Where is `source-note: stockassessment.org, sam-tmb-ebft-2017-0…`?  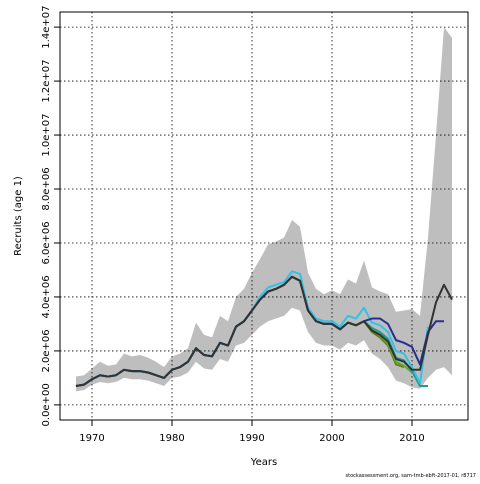
source-note: stockassessment.org, sam-tmb-ebft-2017-0… is located at coordinates (411, 476).